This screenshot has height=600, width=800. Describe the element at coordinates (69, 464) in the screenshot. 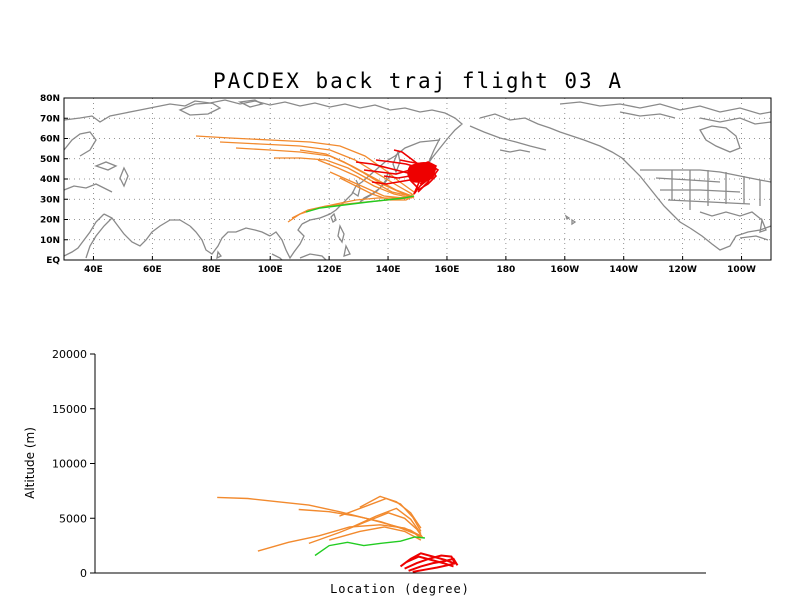

I see `altitude-y-tick-label: 10000` at that location.